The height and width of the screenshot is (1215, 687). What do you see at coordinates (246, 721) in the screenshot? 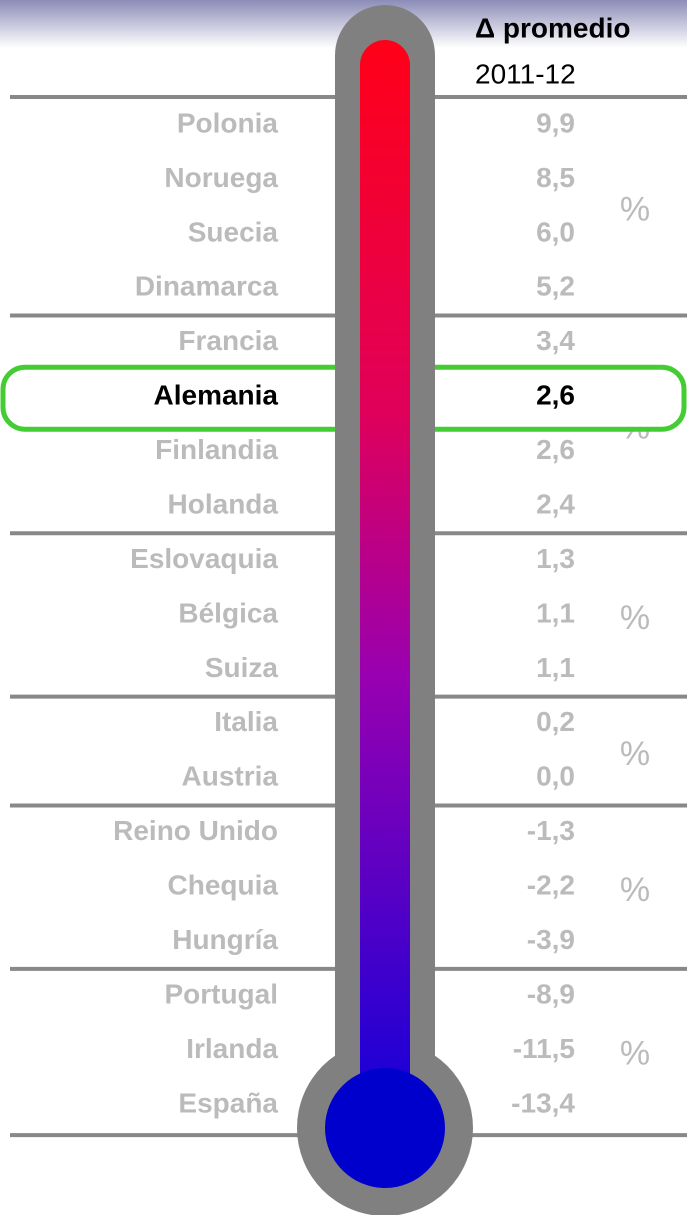
I see `country-label: Italia` at bounding box center [246, 721].